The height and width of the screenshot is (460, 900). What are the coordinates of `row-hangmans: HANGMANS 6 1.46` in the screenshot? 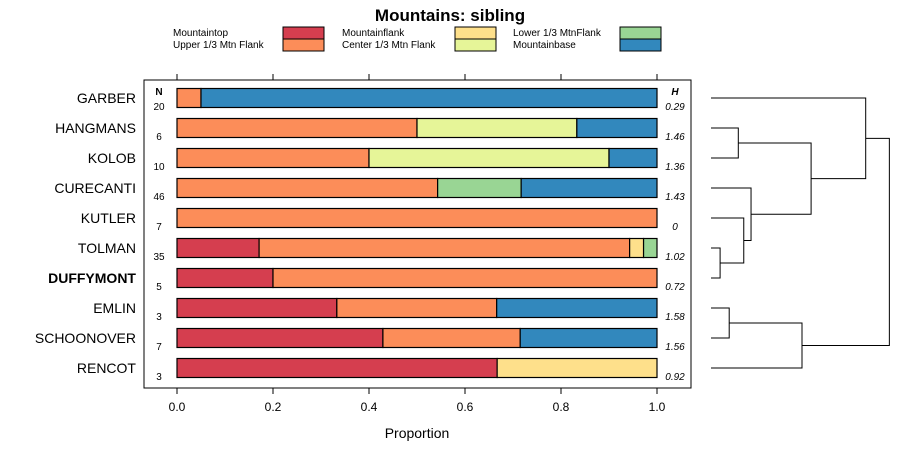 It's located at (370, 130).